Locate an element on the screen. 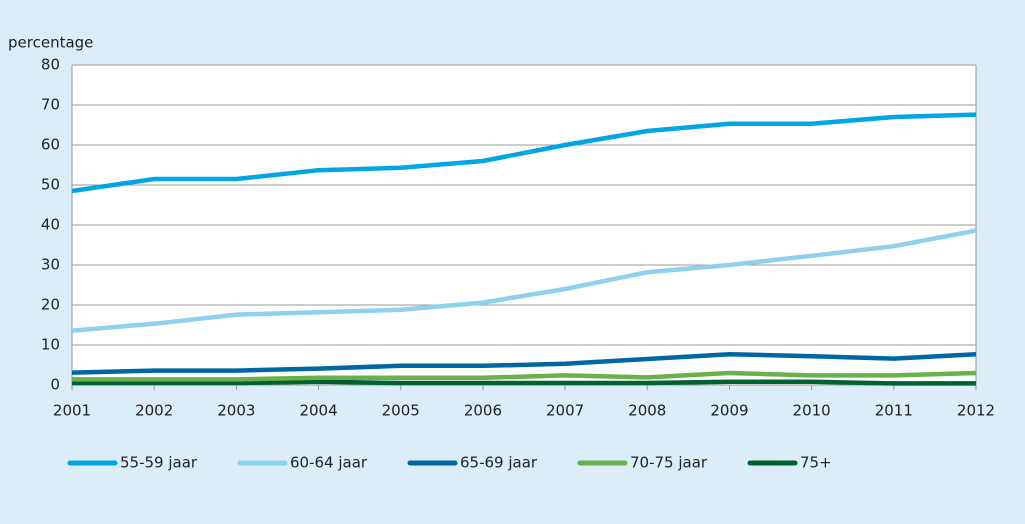 The height and width of the screenshot is (524, 1025). x-tick-label: 2007 is located at coordinates (565, 411).